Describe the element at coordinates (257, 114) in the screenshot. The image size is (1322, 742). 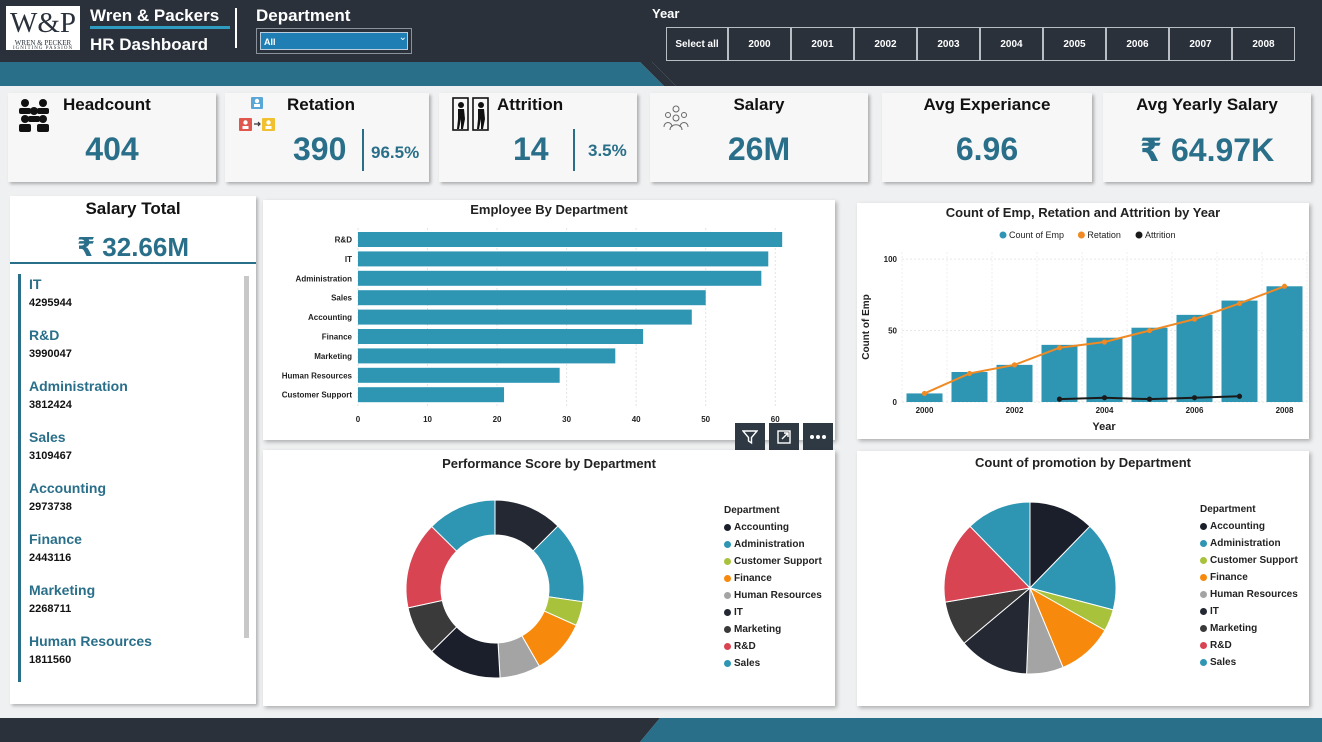
I see `user-swap-icon` at that location.